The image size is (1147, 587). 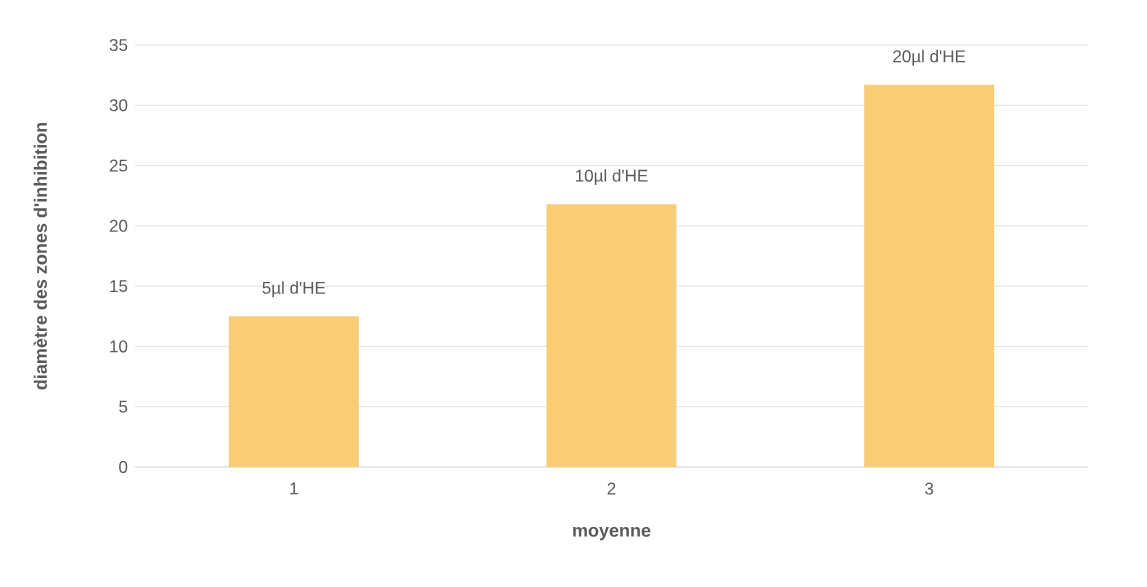 What do you see at coordinates (294, 289) in the screenshot?
I see `annotation: 5µl d'HE` at bounding box center [294, 289].